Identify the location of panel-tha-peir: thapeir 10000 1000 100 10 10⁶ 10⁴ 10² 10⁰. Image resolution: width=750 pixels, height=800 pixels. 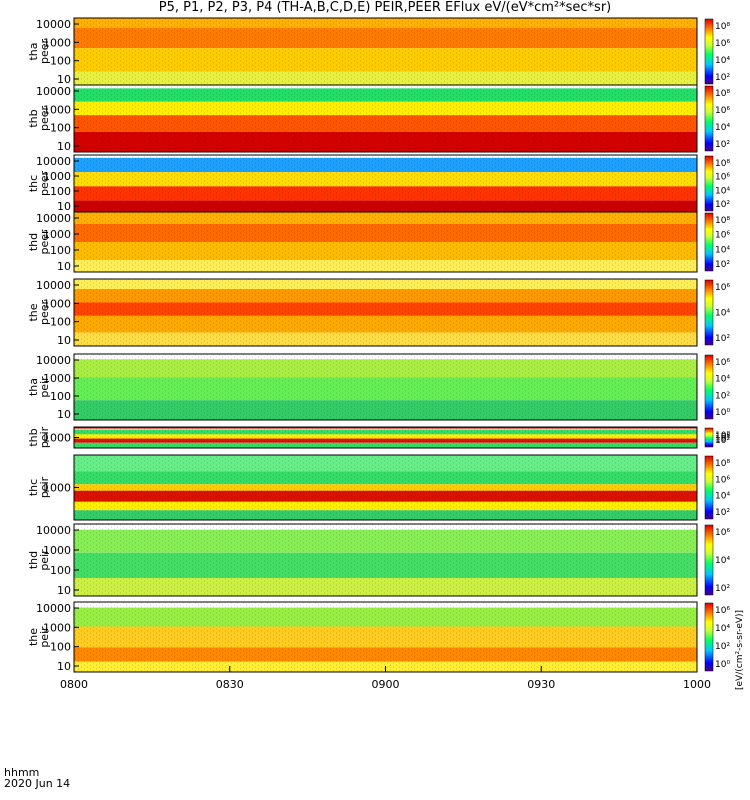
(378, 387).